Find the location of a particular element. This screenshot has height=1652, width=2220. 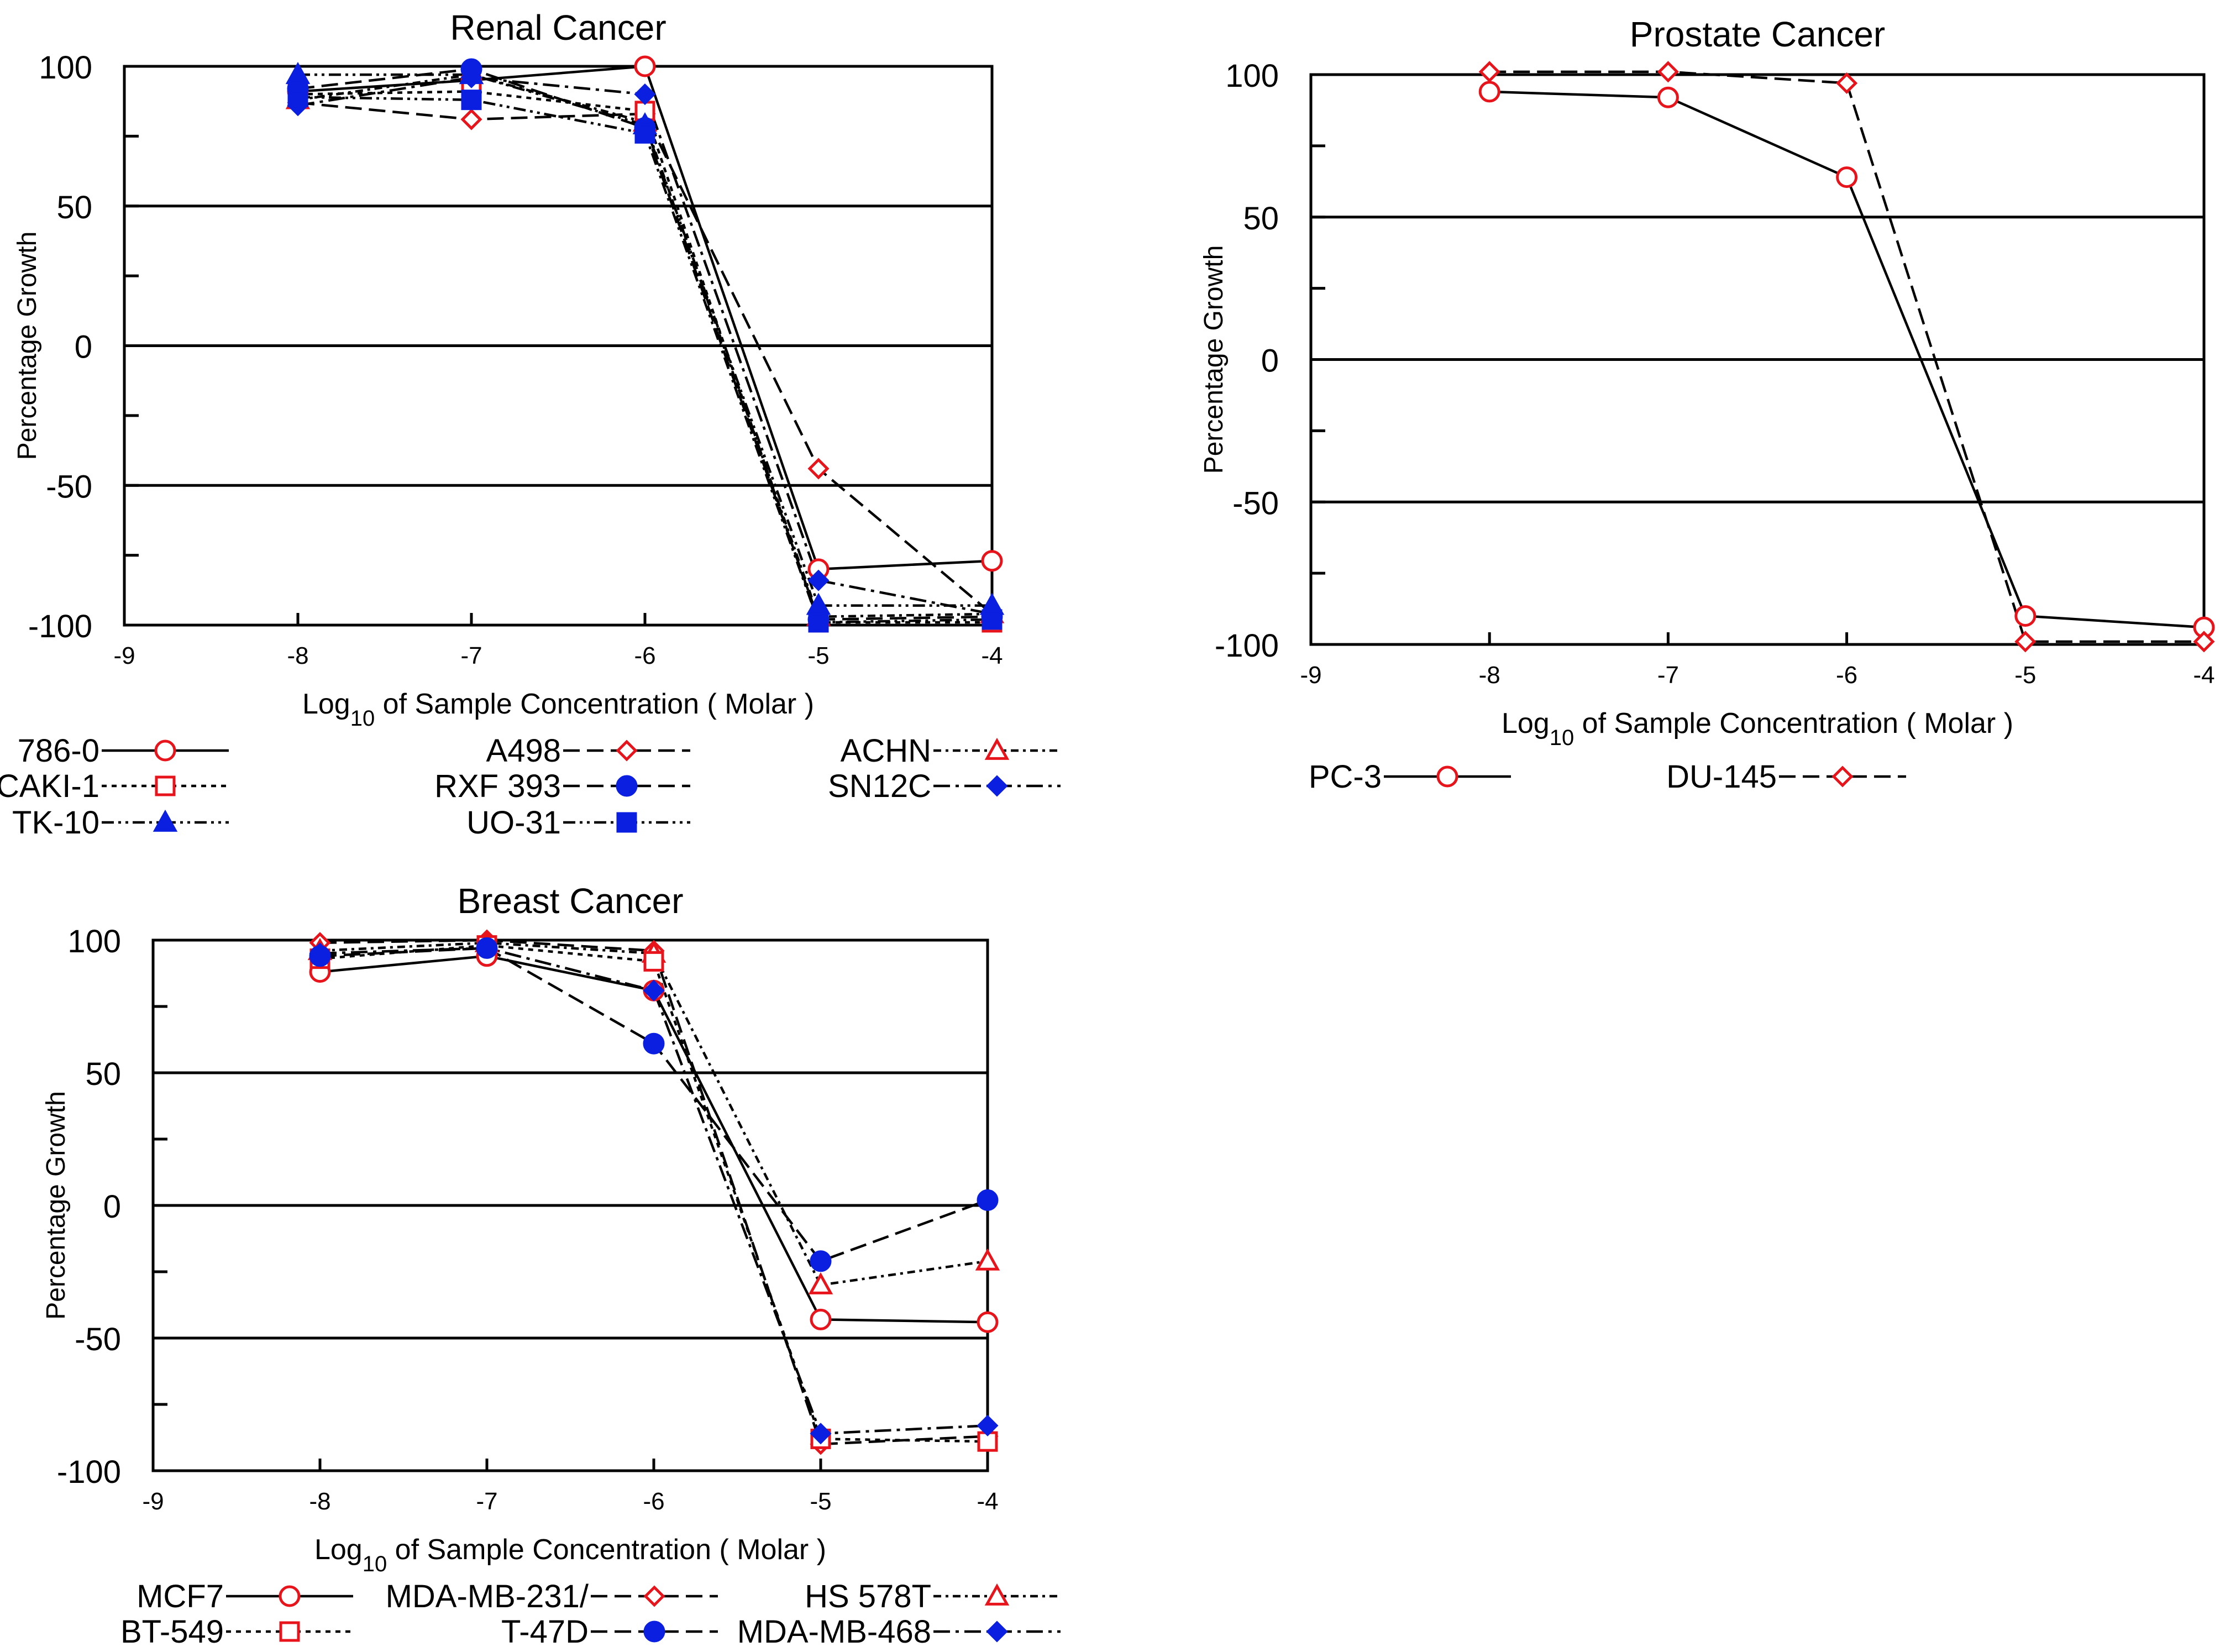

renal-cancer-legend-item-sn12c: SN12C is located at coordinates (944, 786).